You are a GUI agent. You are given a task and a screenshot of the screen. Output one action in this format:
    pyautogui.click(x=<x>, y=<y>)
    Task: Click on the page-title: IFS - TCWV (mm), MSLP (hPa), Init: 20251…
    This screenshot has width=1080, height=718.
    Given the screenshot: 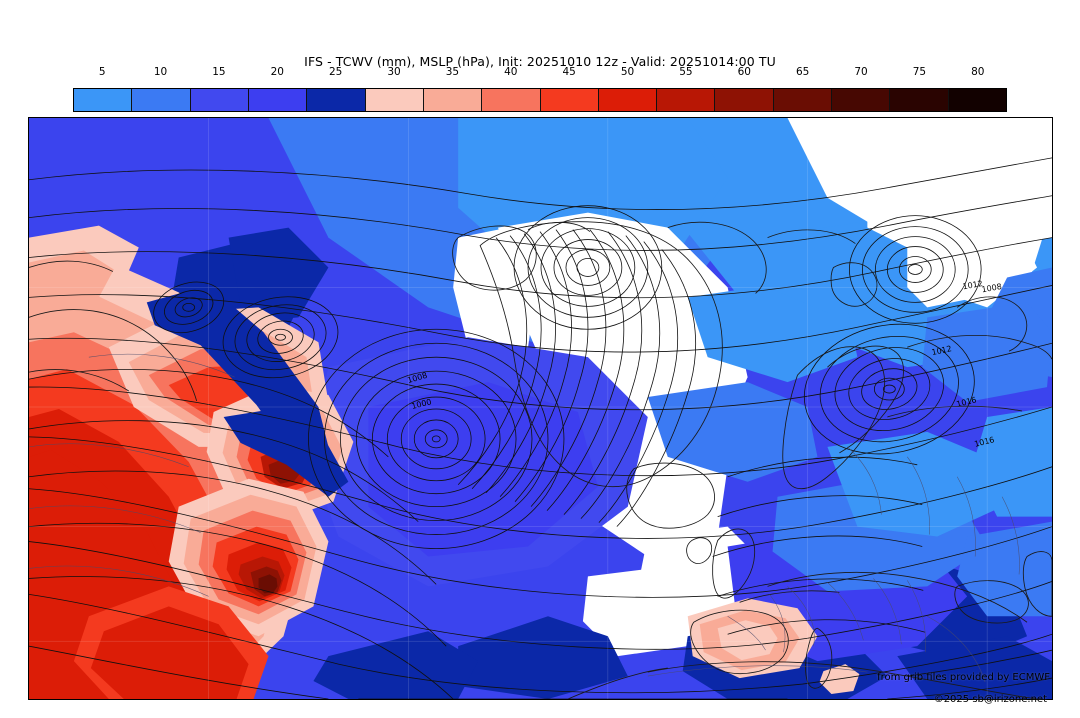 What is the action you would take?
    pyautogui.click(x=540, y=61)
    